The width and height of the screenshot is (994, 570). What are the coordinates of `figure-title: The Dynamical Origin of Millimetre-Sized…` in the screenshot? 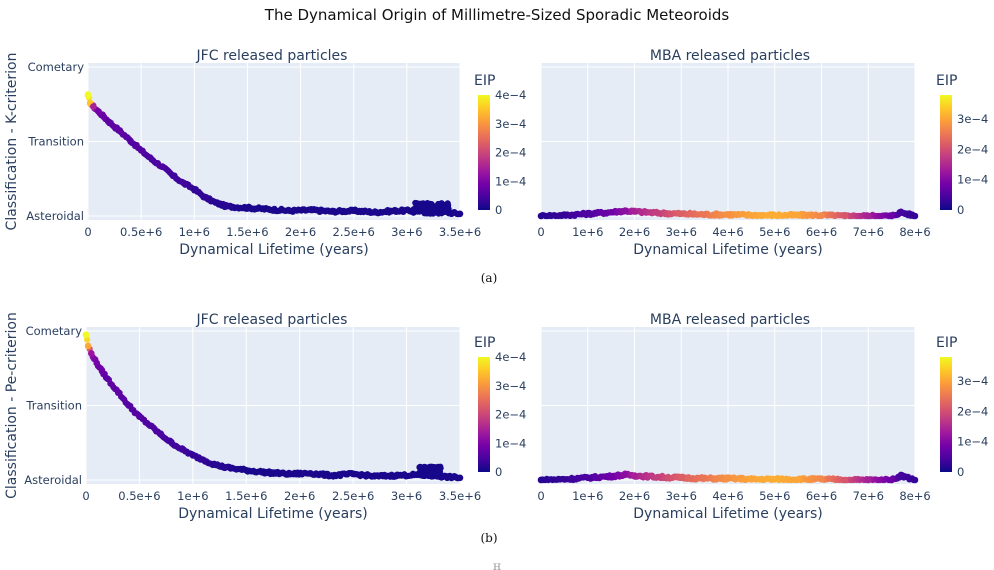 It's located at (497, 15).